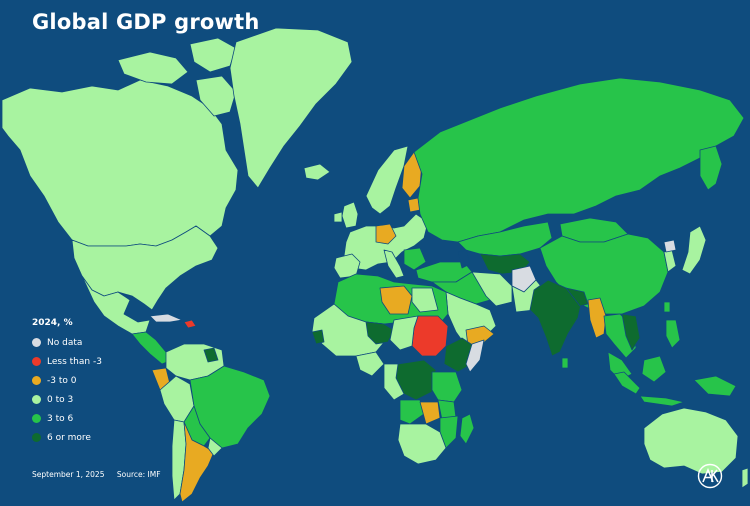 The image size is (750, 506). I want to click on legend-item-minus-3-to-0: -3 to 0, so click(67, 380).